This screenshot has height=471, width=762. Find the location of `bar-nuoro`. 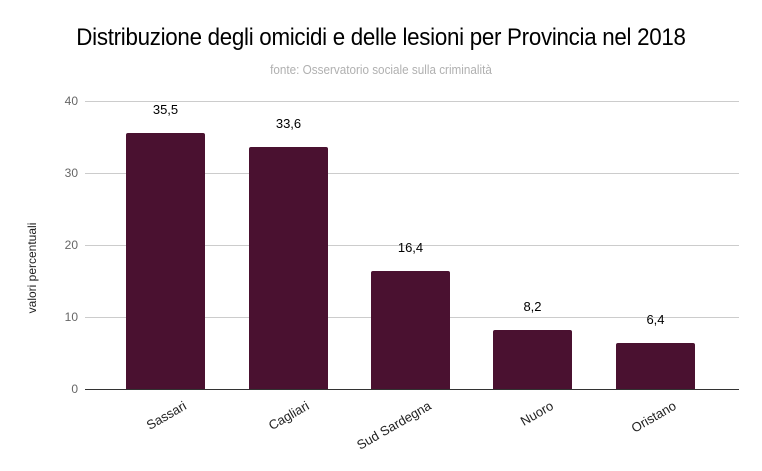

bar-nuoro is located at coordinates (532, 359).